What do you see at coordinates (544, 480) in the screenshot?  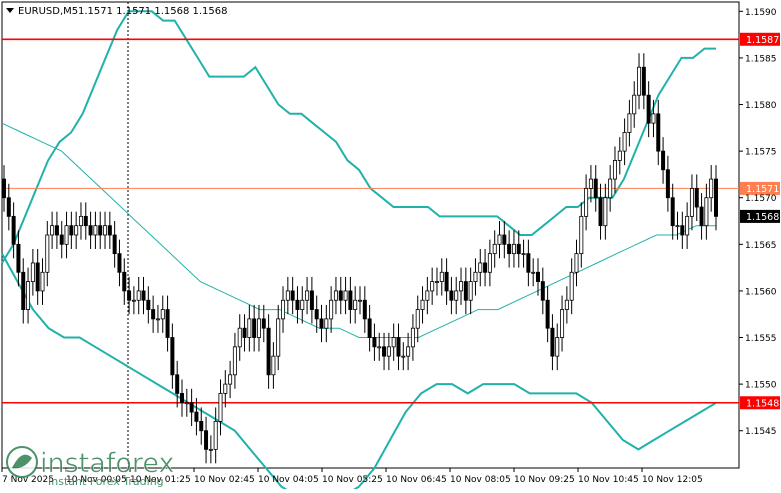 I see `time-tick-label: 10 Nov 09:25` at bounding box center [544, 480].